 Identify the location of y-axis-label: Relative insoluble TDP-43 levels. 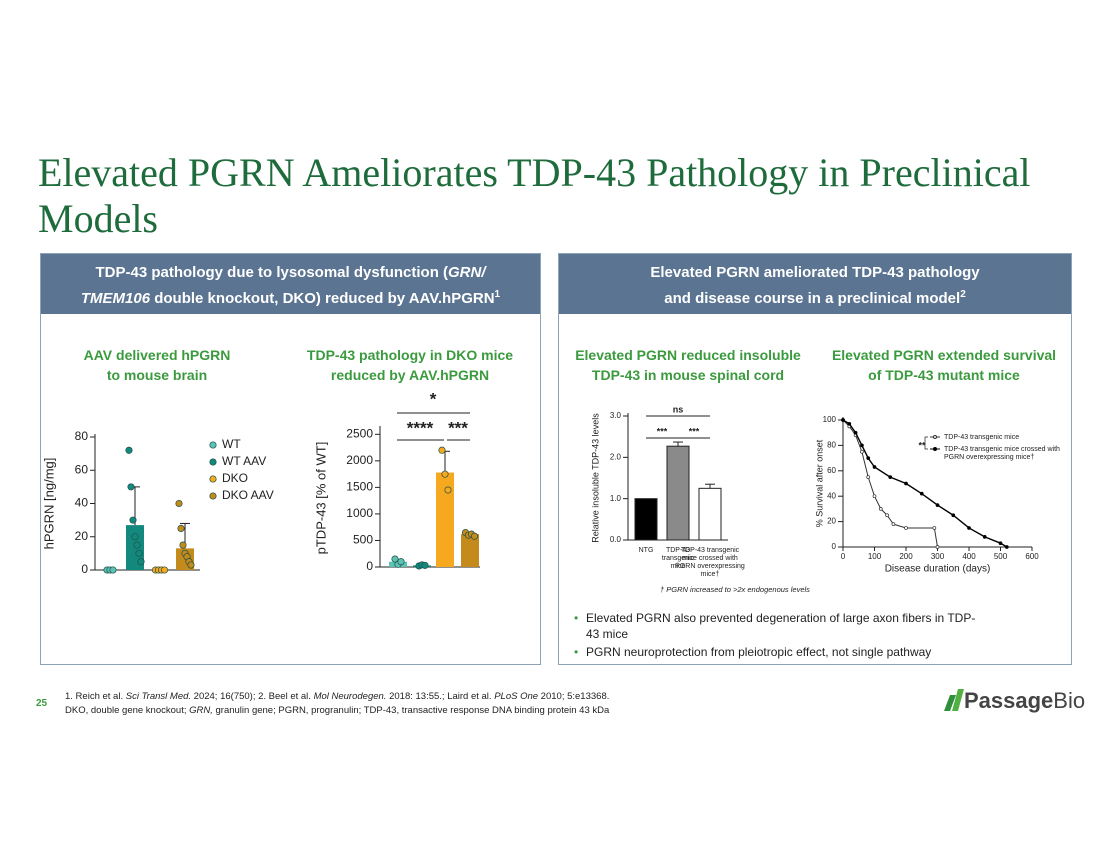
(595, 478).